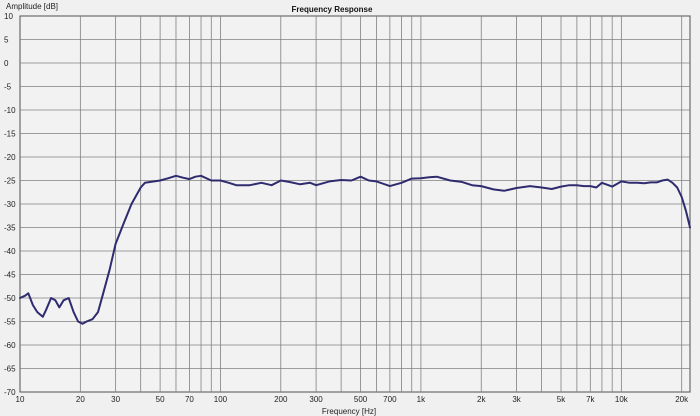 The image size is (700, 416). What do you see at coordinates (561, 399) in the screenshot?
I see `x-tick-label: 5k` at bounding box center [561, 399].